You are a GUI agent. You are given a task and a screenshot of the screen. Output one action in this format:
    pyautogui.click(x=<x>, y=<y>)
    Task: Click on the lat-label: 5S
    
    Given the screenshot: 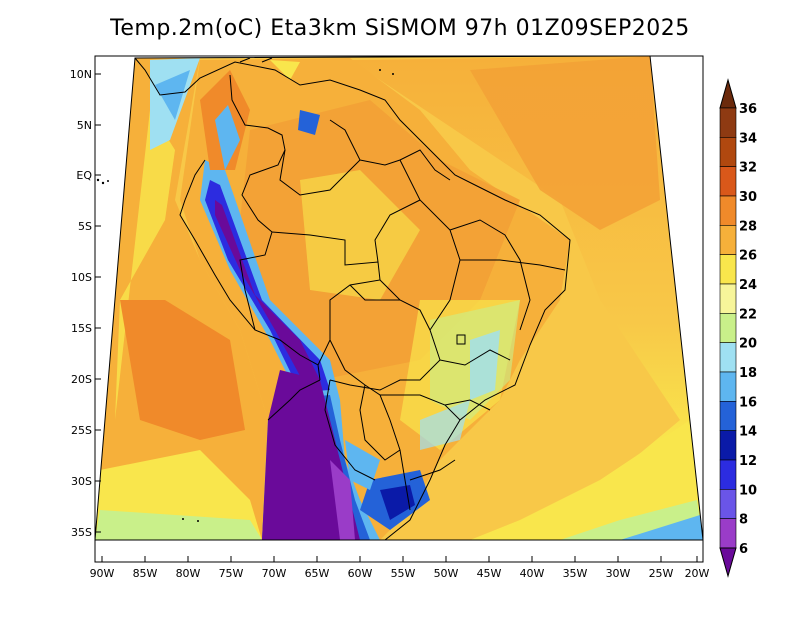 What is the action you would take?
    pyautogui.click(x=85, y=226)
    